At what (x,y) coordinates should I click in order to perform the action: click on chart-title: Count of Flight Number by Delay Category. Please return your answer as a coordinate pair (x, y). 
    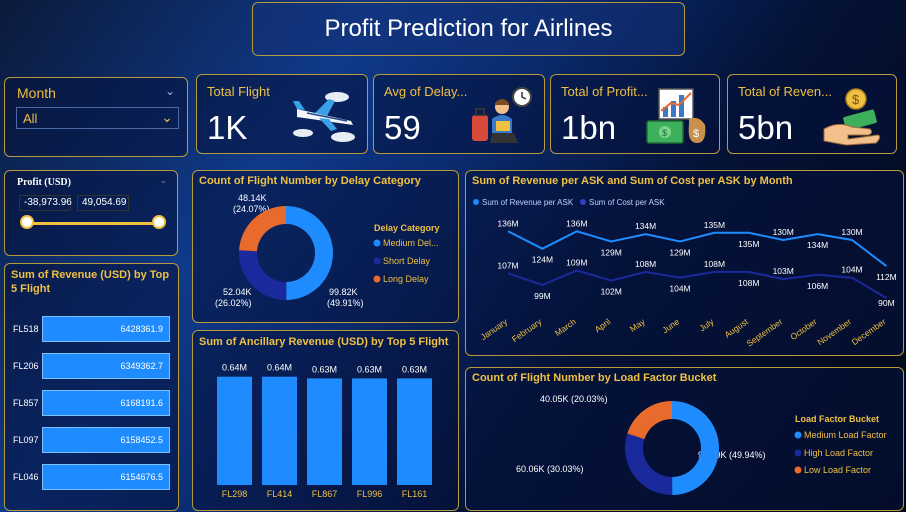
    Looking at the image, I should click on (310, 181).